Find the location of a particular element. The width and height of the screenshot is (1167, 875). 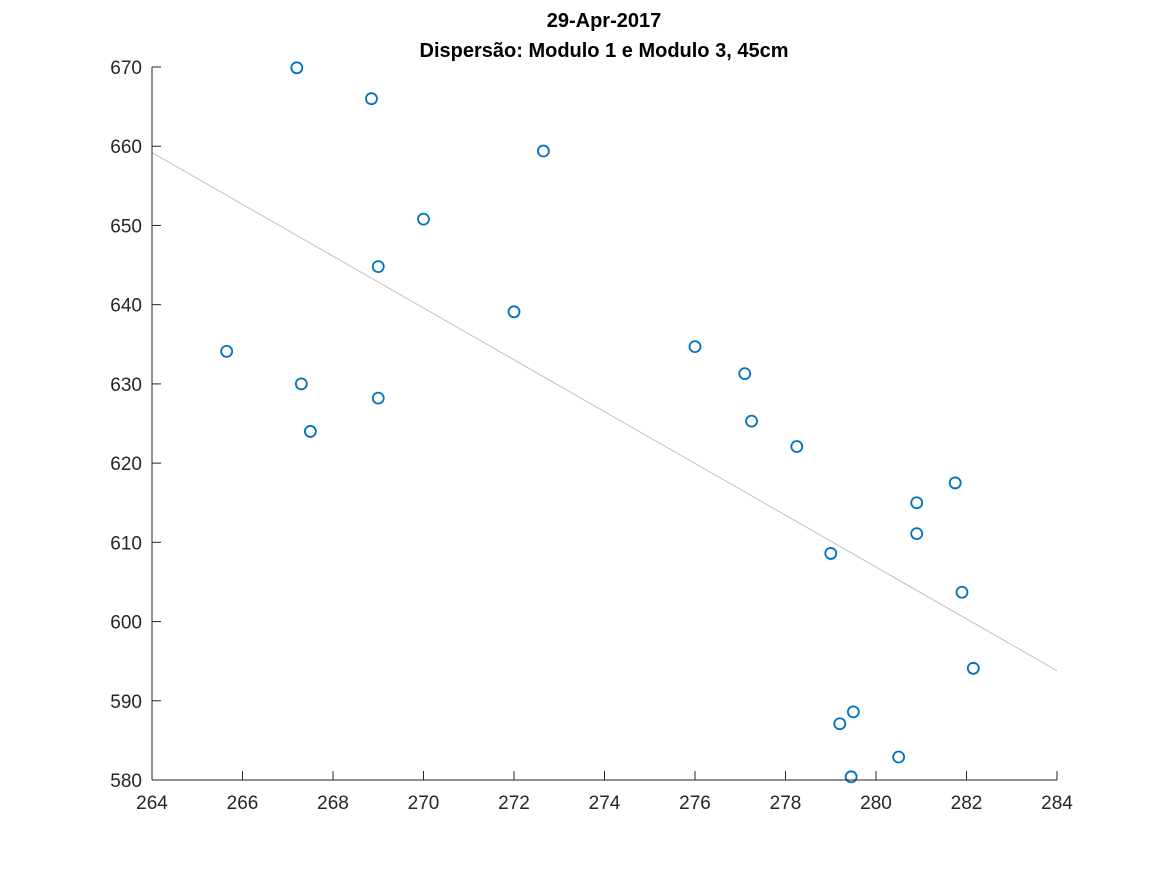

chart-title: 29-Apr-2017 is located at coordinates (604, 21).